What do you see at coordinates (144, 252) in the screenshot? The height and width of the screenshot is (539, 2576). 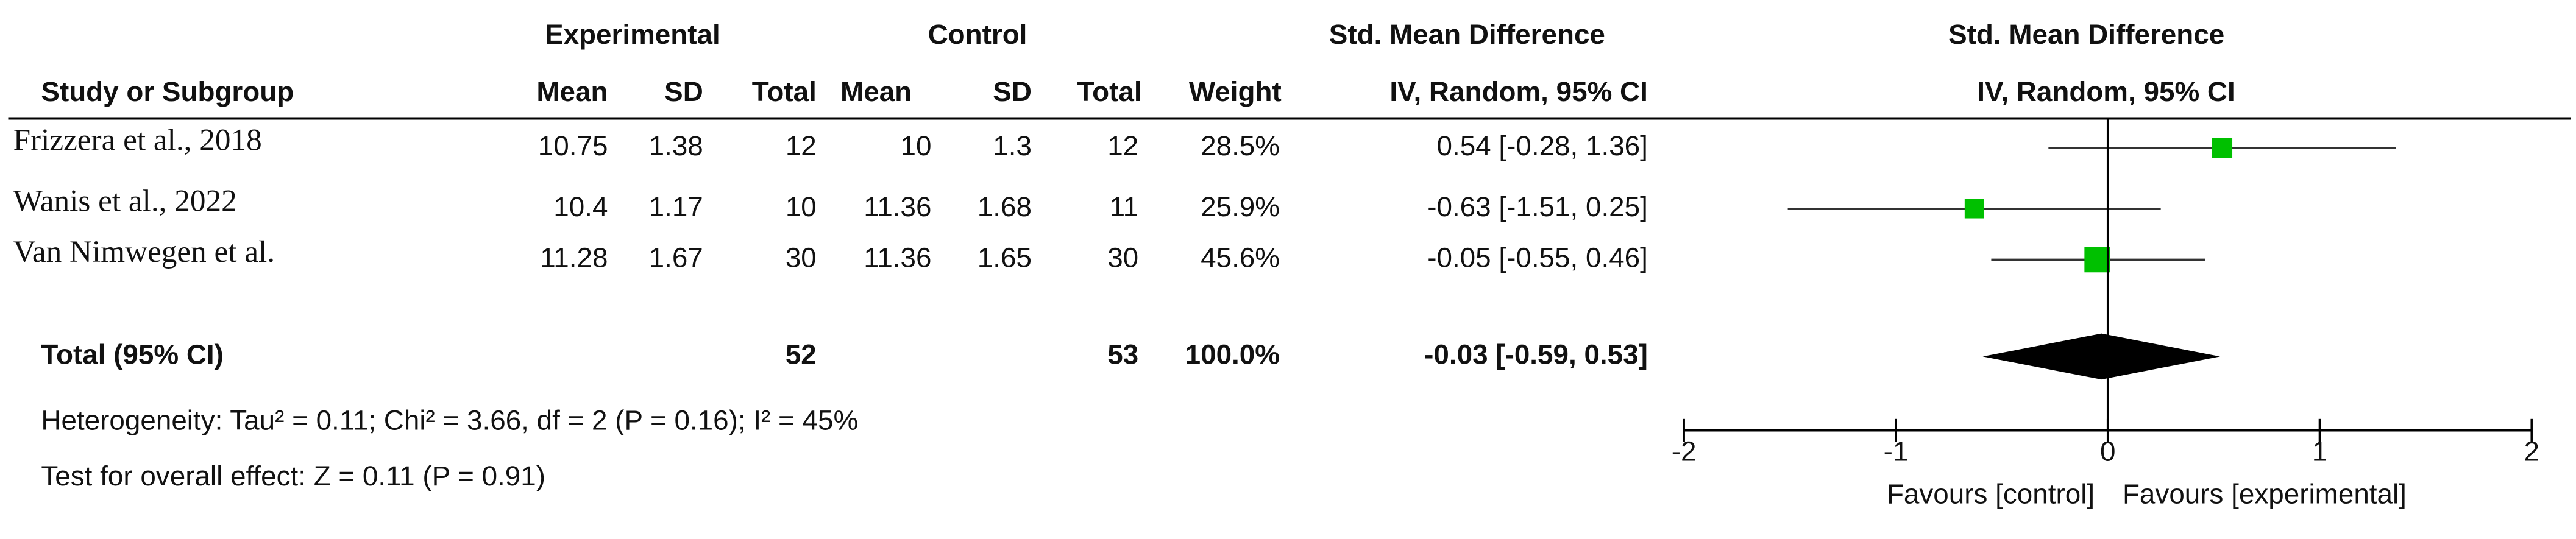 I see `study-name: Van Nimwegen et al.` at bounding box center [144, 252].